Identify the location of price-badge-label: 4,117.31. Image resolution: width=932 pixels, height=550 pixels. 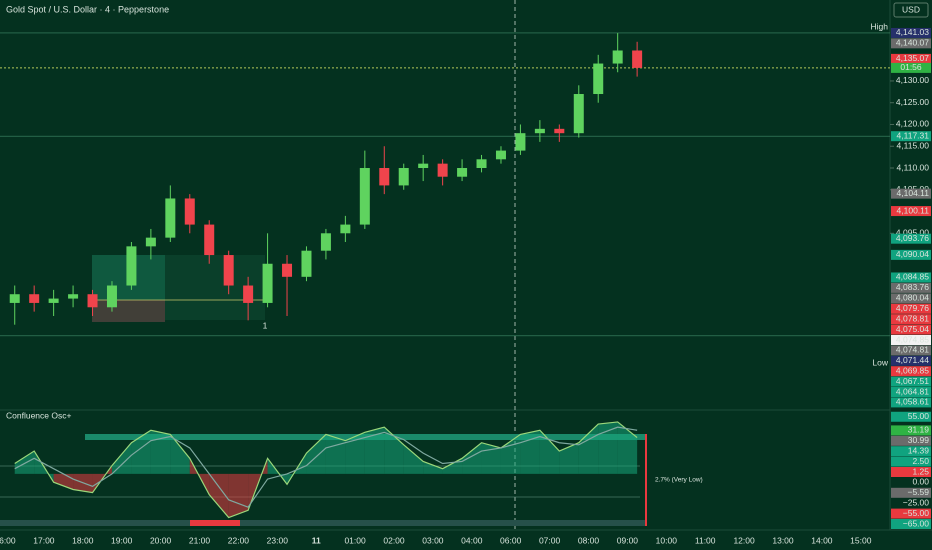
(913, 135).